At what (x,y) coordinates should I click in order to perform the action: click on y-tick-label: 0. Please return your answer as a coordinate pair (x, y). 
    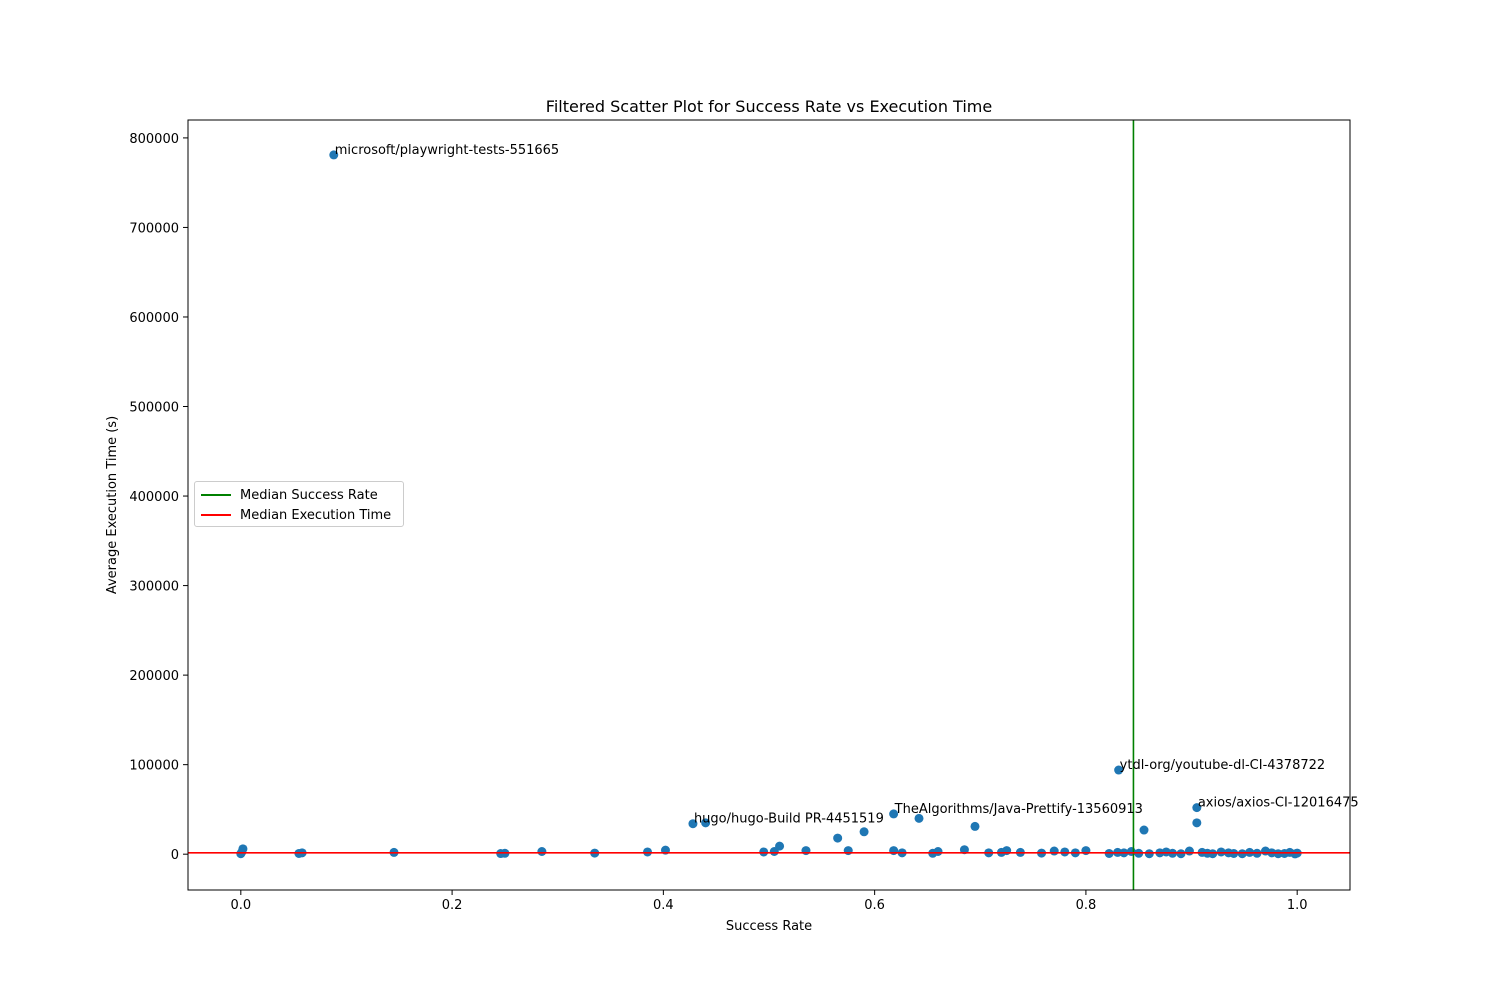
    Looking at the image, I should click on (175, 855).